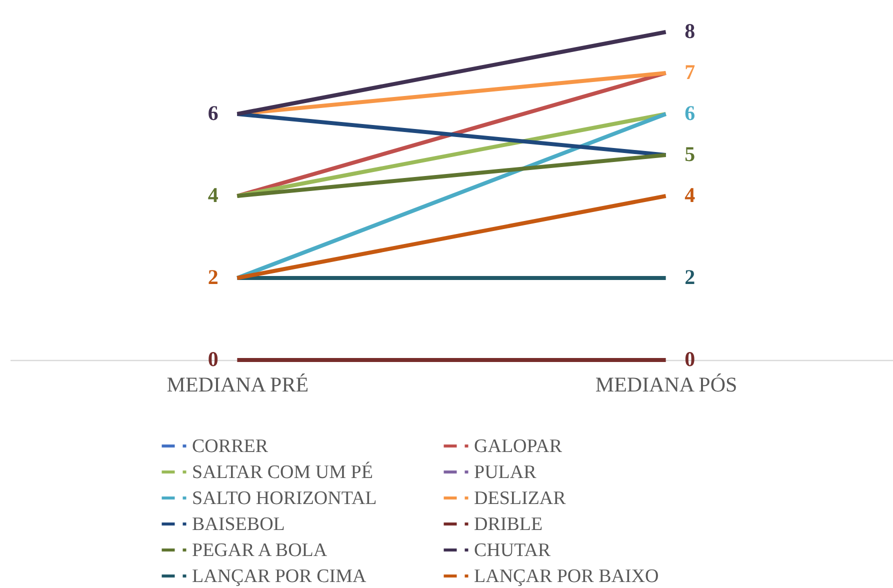 This screenshot has height=588, width=893. Describe the element at coordinates (282, 472) in the screenshot. I see `legend-label: SALTAR COM UM PÉ` at that location.